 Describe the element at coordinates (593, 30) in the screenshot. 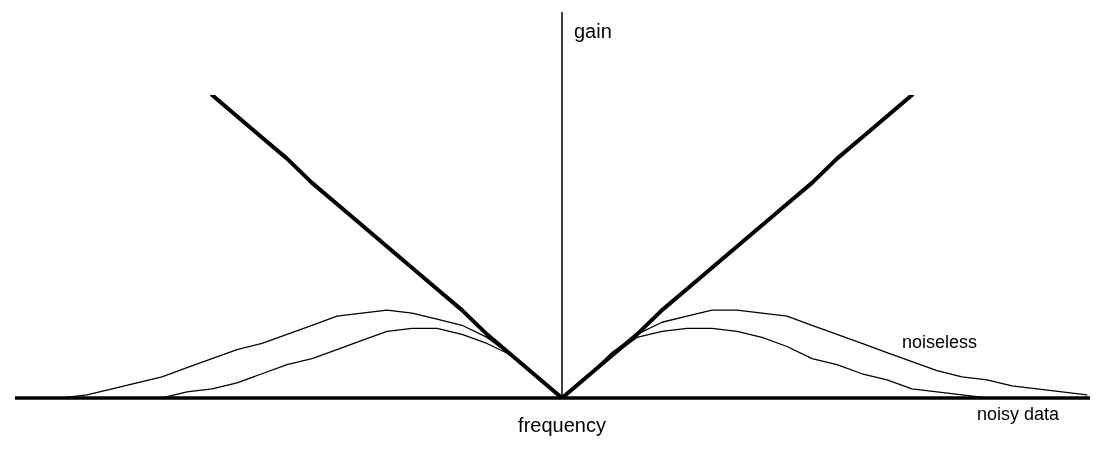

I see `y-axis-title: gain` at that location.